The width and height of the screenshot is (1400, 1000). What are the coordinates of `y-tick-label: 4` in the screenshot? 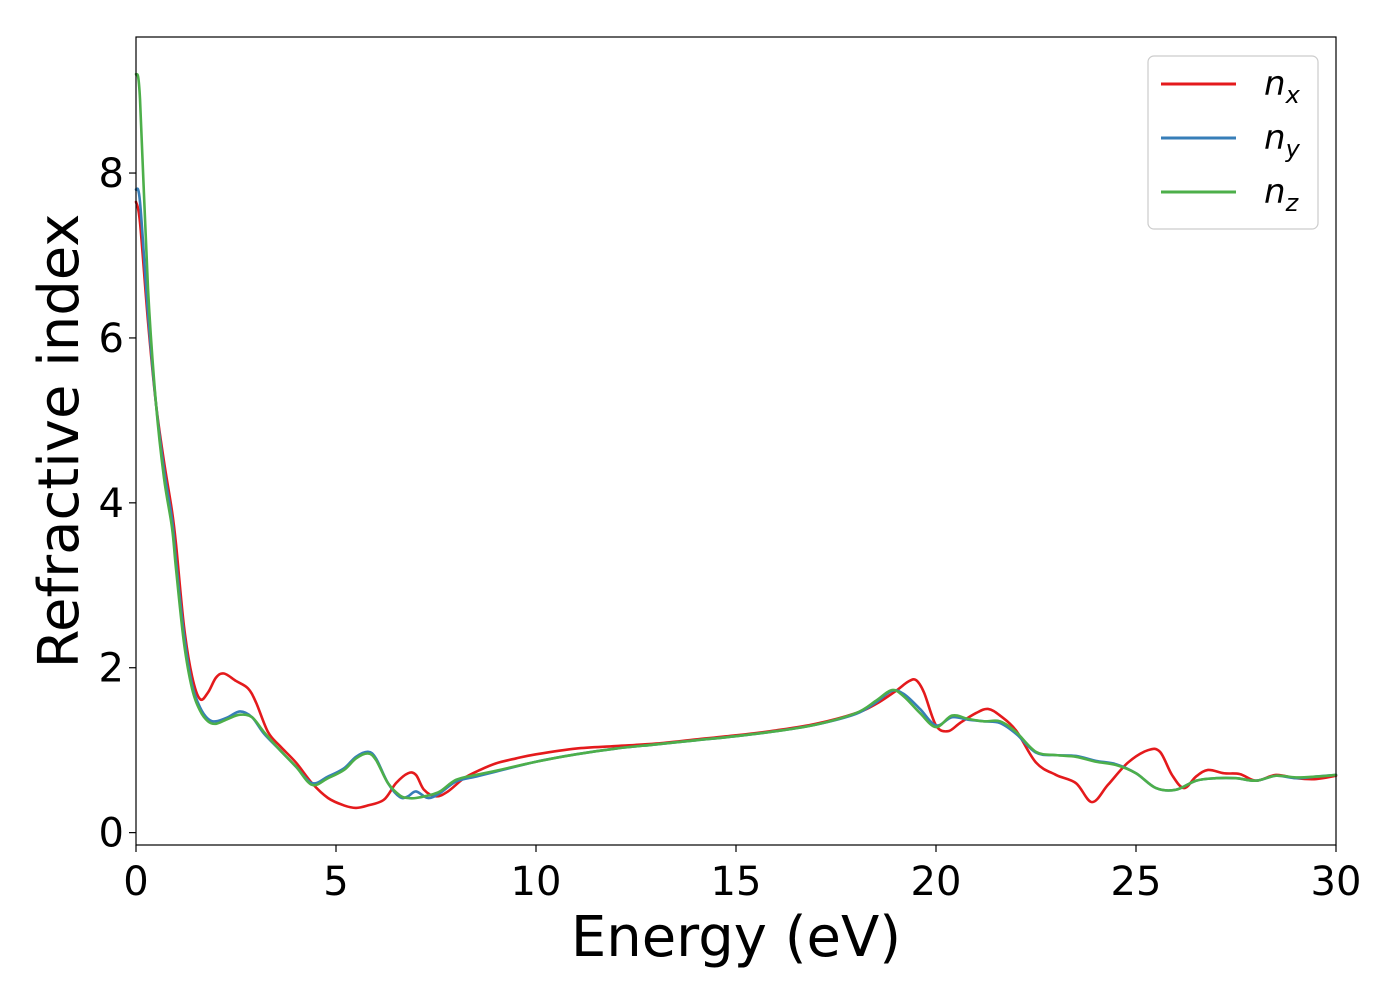 It's located at (111, 504).